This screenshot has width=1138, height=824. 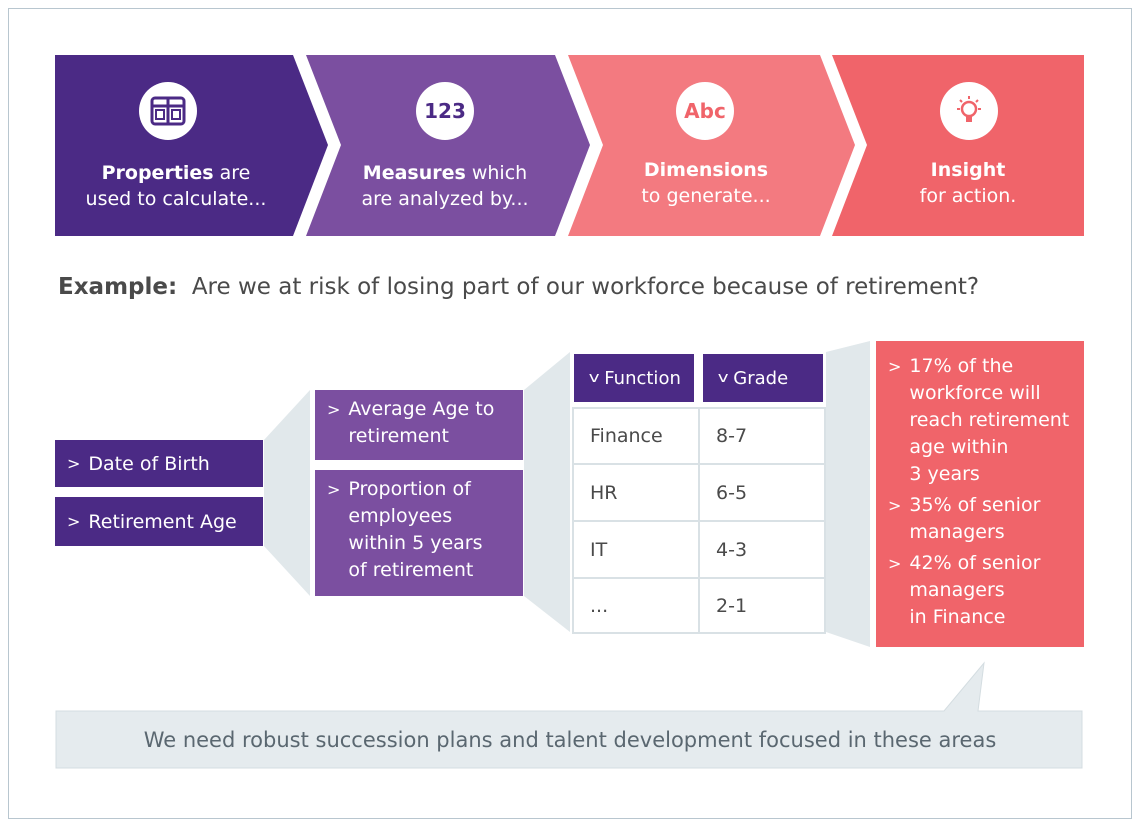 I want to click on table-cell: 2-1, so click(x=762, y=605).